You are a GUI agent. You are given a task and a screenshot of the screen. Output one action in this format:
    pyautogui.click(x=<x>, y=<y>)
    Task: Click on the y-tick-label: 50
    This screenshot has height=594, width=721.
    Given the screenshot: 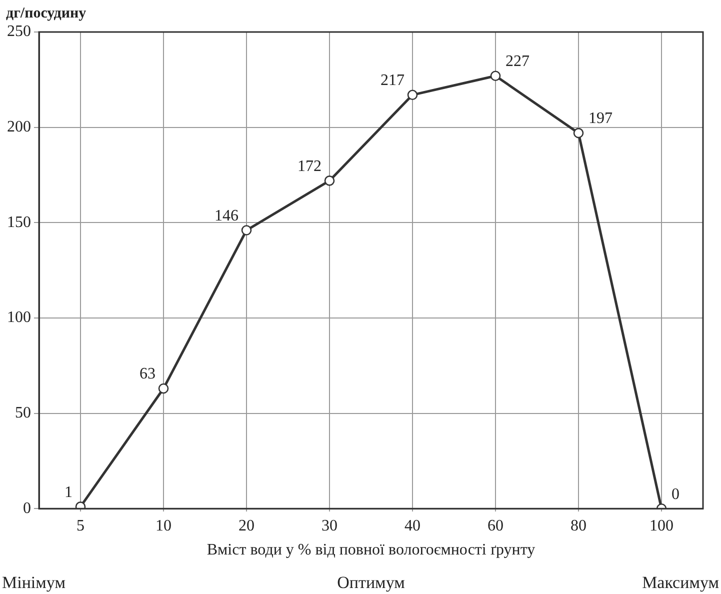 What is the action you would take?
    pyautogui.click(x=23, y=413)
    